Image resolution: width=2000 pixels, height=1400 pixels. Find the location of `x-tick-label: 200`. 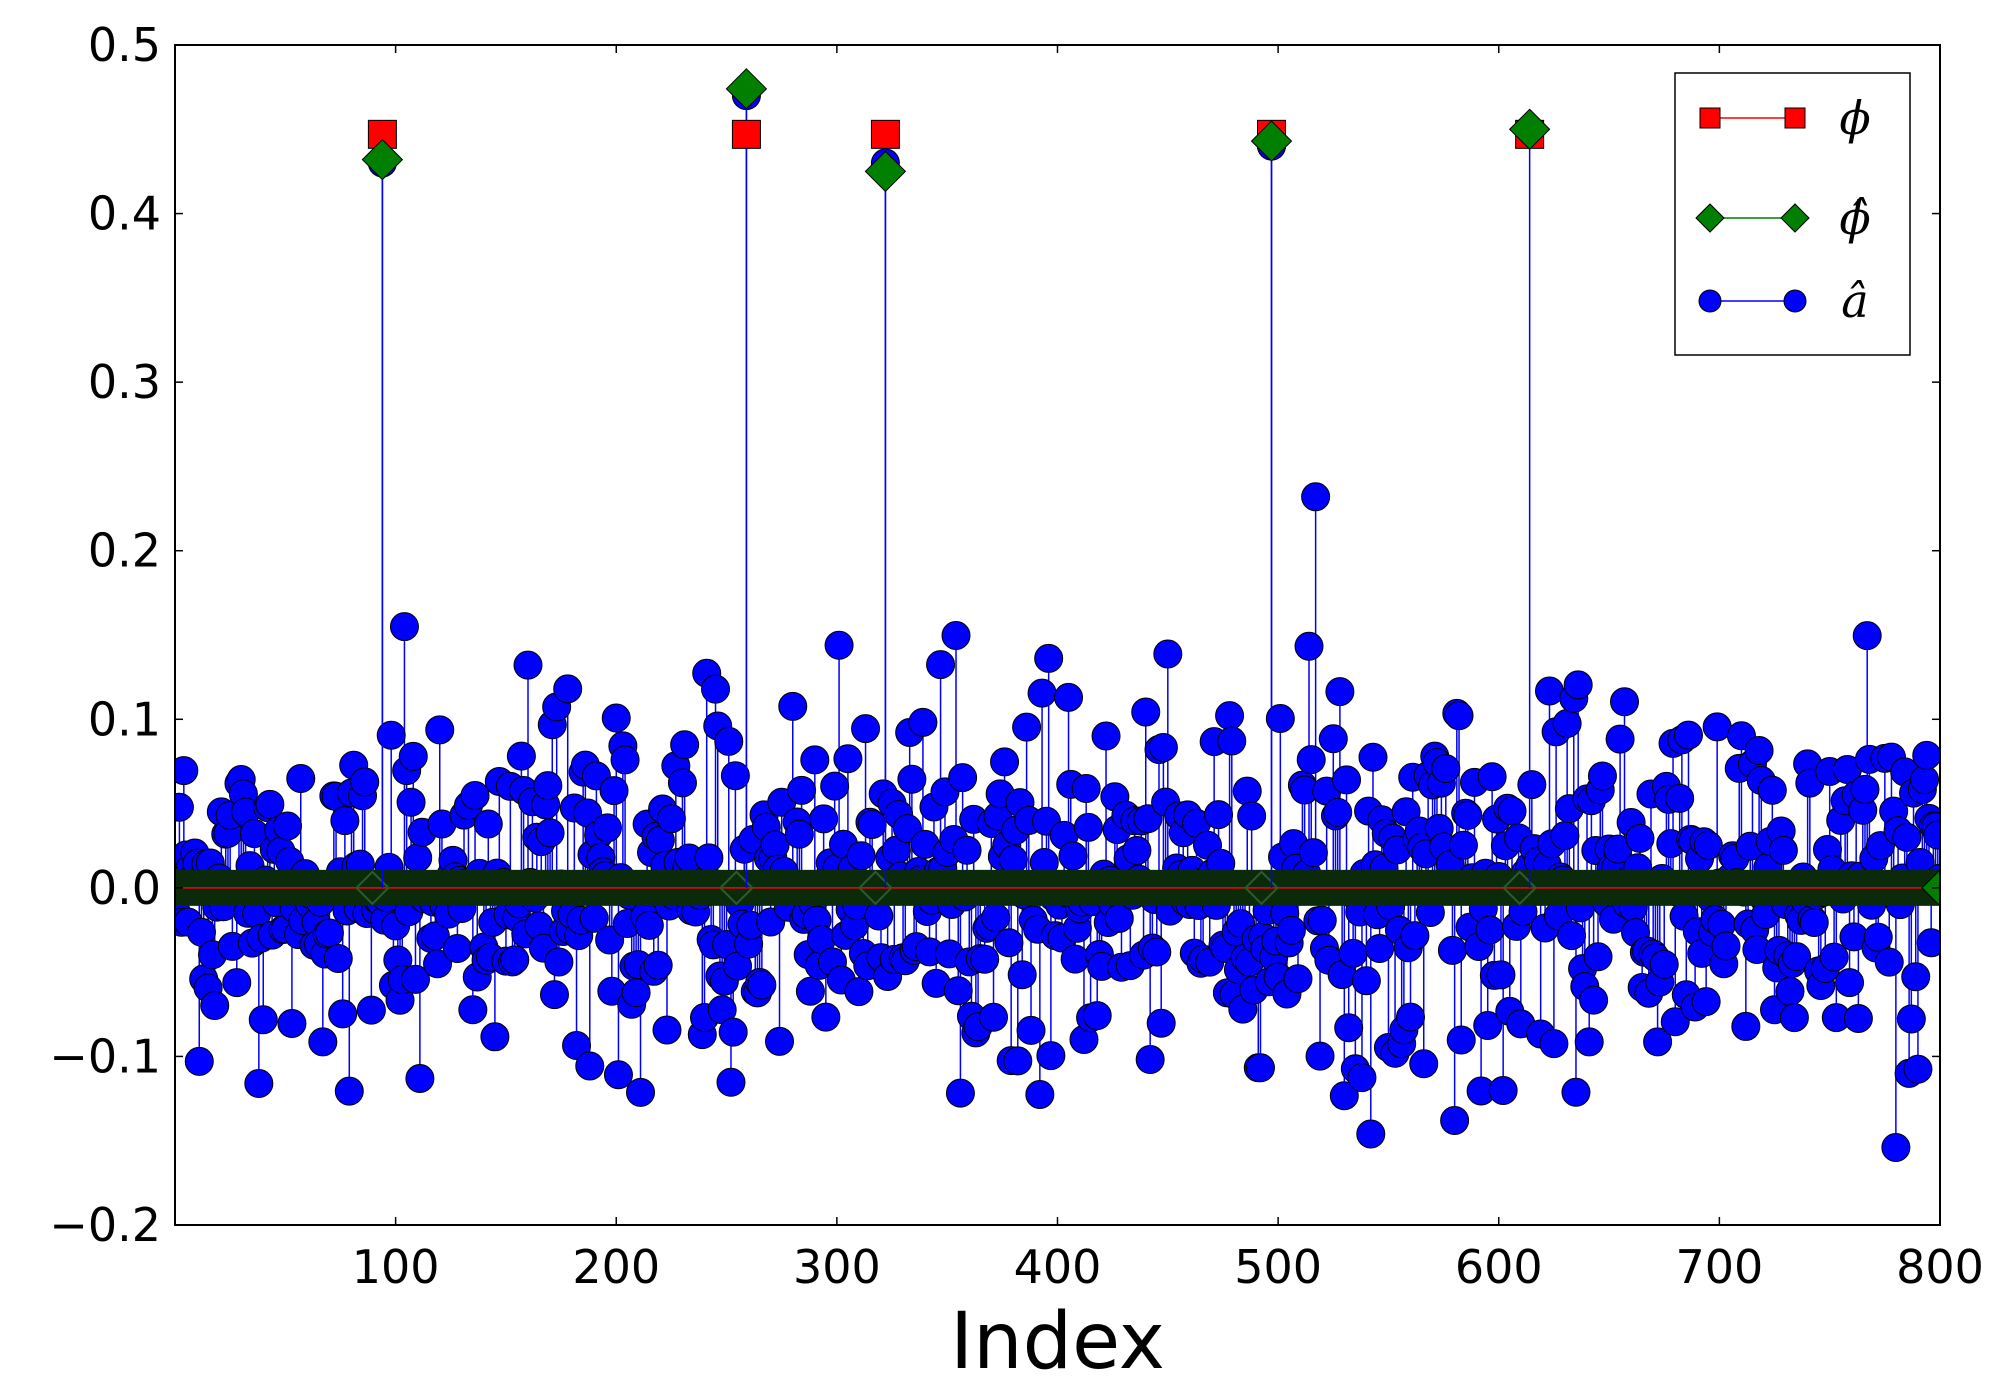

x-tick-label: 200 is located at coordinates (616, 1267).